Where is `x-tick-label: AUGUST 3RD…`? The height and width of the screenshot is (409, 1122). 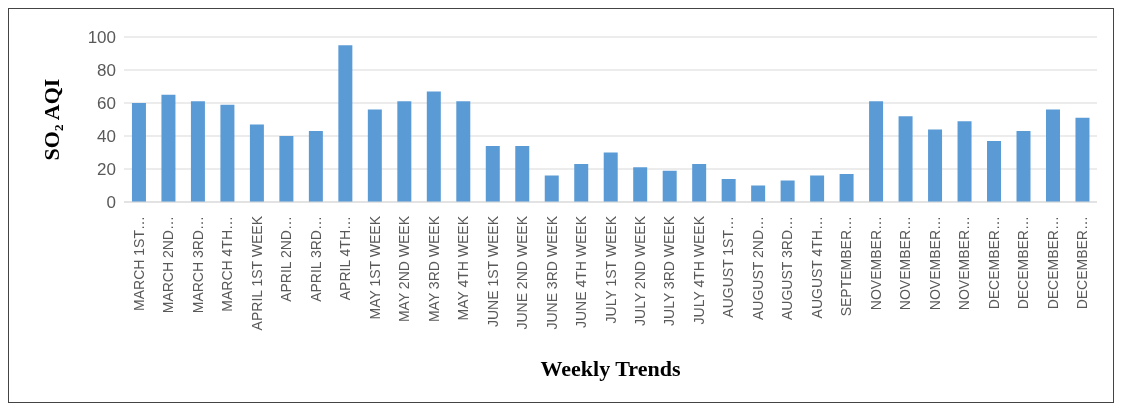 x-tick-label: AUGUST 3RD… is located at coordinates (787, 268).